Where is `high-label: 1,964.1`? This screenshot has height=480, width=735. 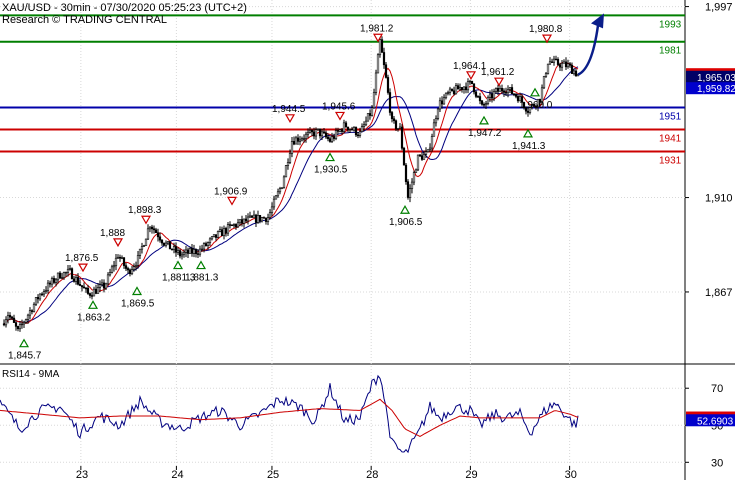
high-label: 1,964.1 is located at coordinates (470, 66).